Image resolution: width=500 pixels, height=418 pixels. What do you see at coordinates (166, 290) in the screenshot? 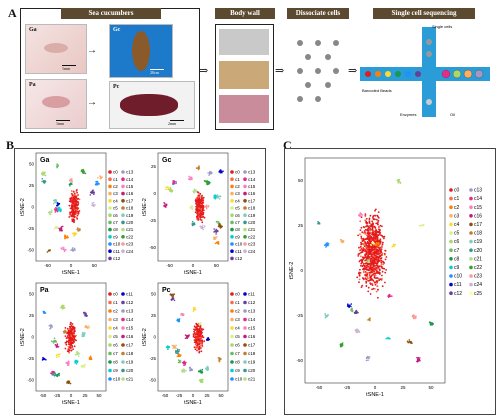
I see `plot-title: Pc` at bounding box center [166, 290].